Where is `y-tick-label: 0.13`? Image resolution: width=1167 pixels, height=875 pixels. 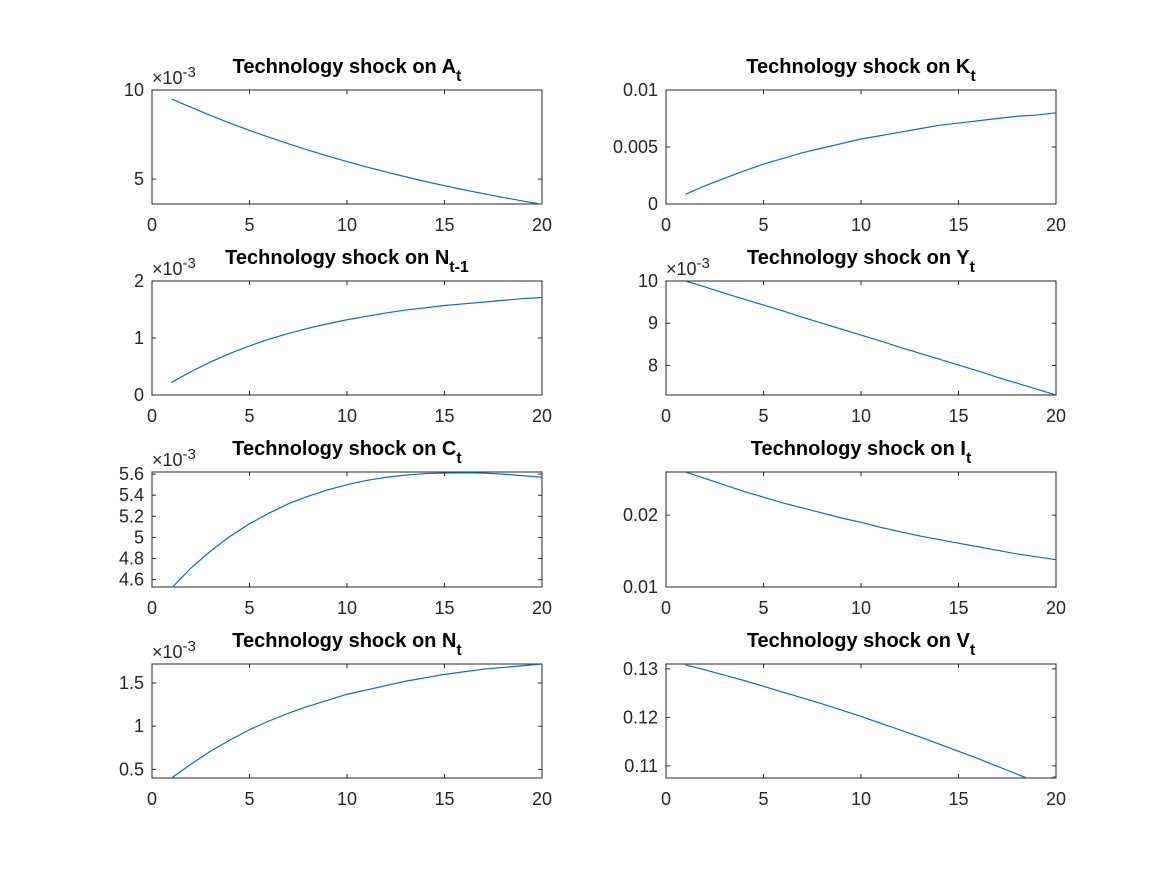 y-tick-label: 0.13 is located at coordinates (640, 669).